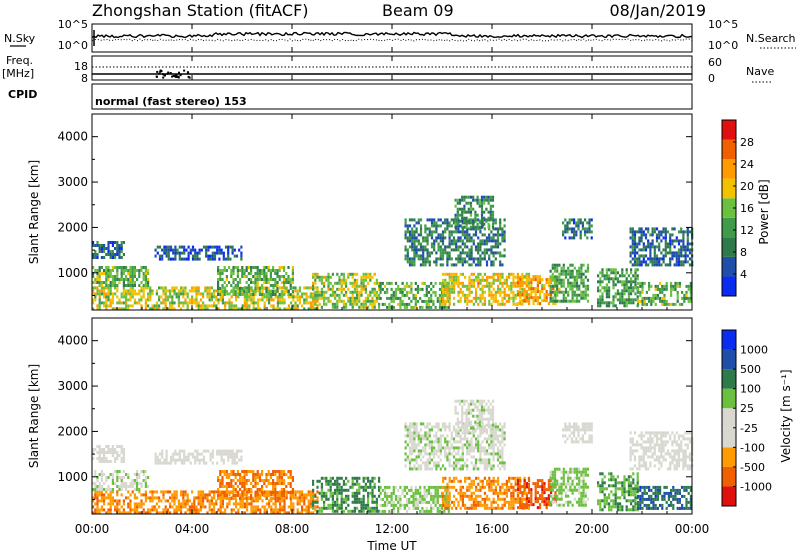 The image size is (800, 554). I want to click on freq-dot, so click(178, 77).